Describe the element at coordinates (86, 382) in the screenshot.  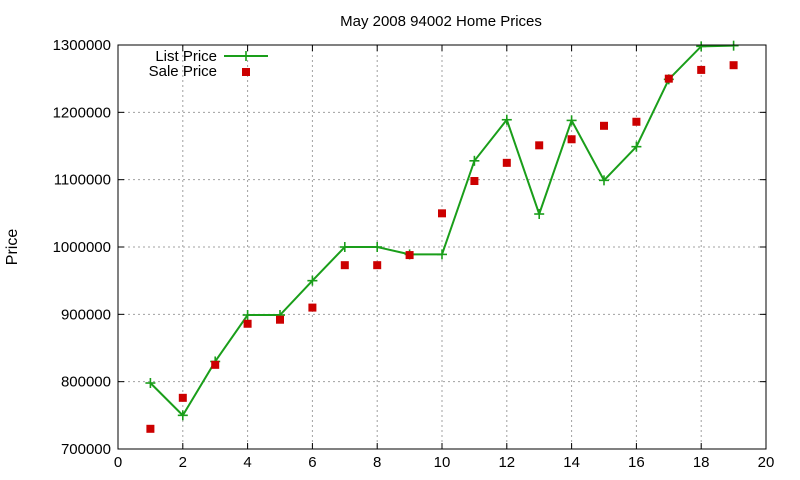
I see `y-tick-label: 800000` at that location.